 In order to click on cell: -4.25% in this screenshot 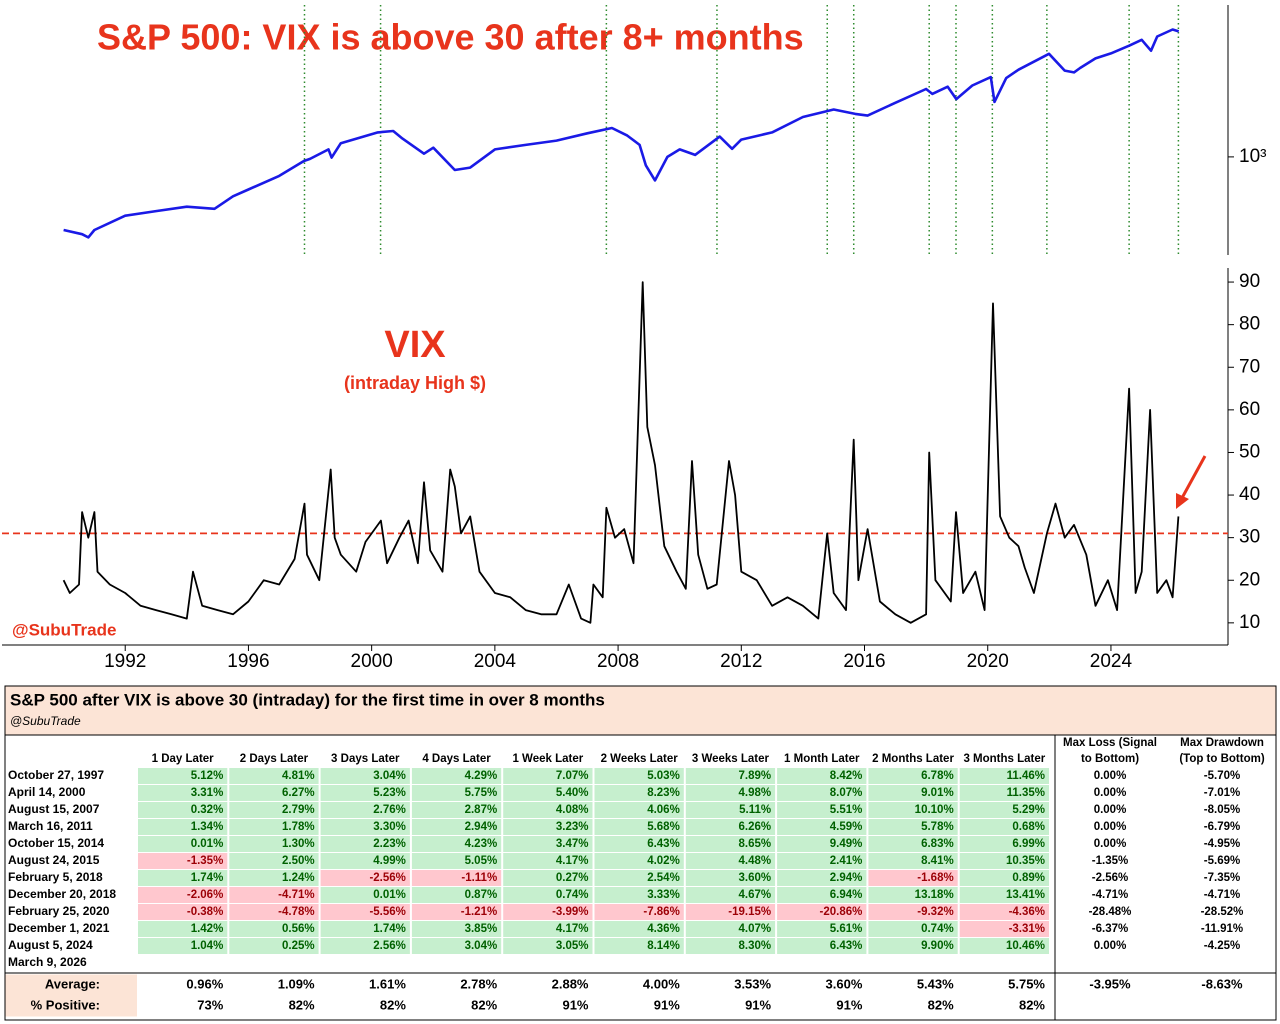, I will do `click(1222, 946)`.